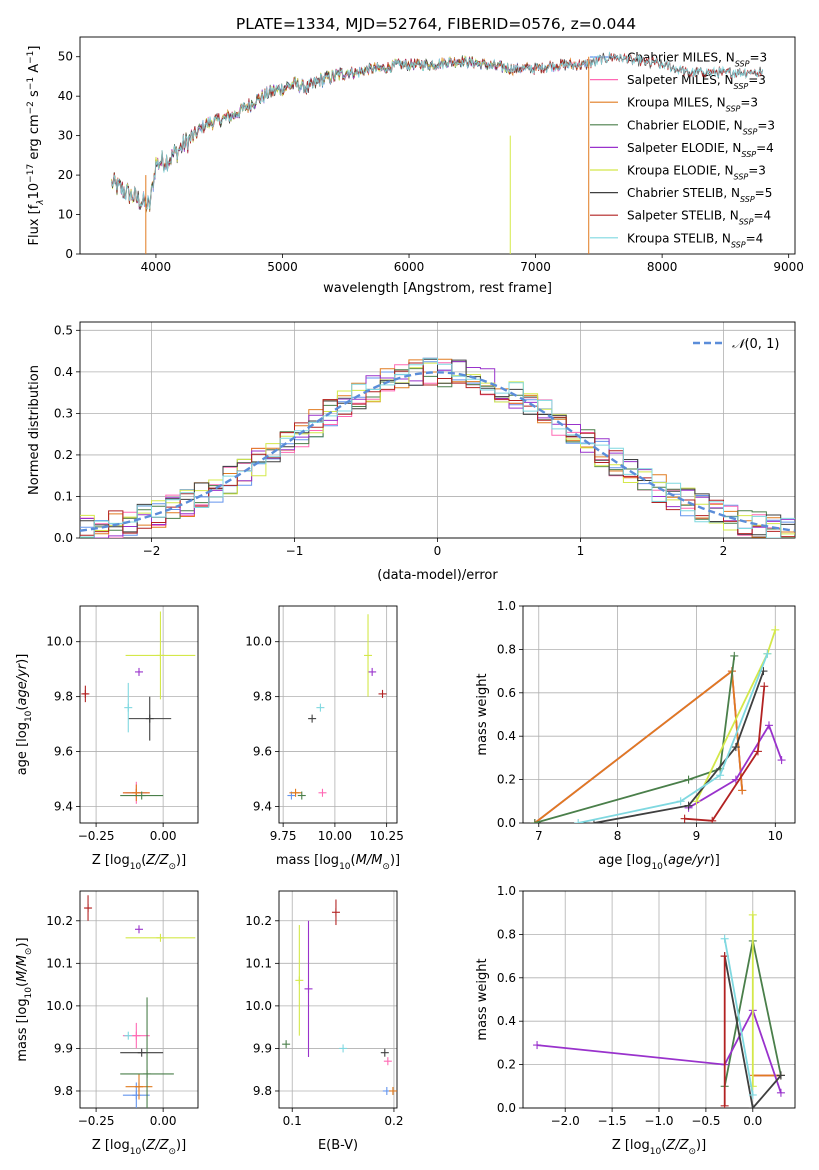 The height and width of the screenshot is (1170, 819). I want to click on residuals-xtick-label: −1, so click(295, 551).